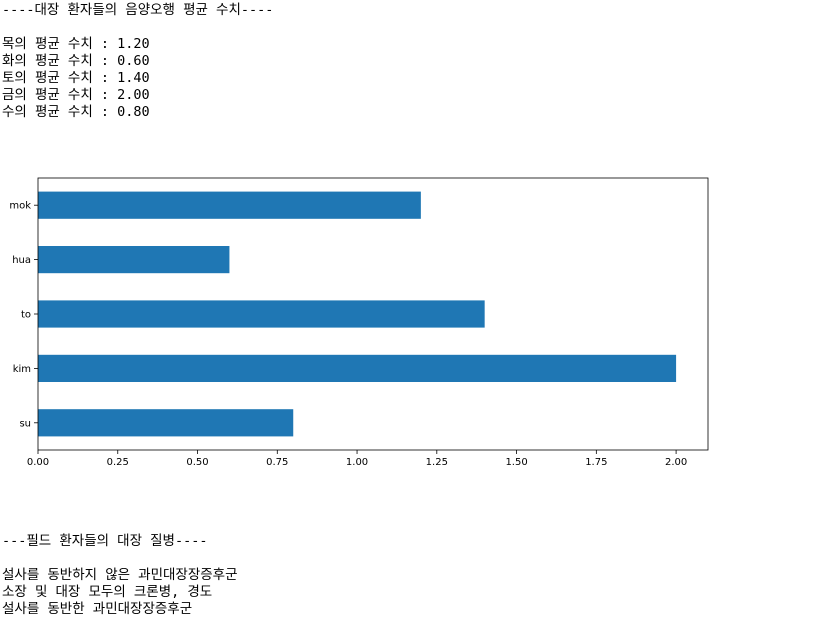 The height and width of the screenshot is (625, 820). What do you see at coordinates (107, 592) in the screenshot?
I see `bottom-output-line-2: 소장 및 대장 모두의 크론병, 경도` at bounding box center [107, 592].